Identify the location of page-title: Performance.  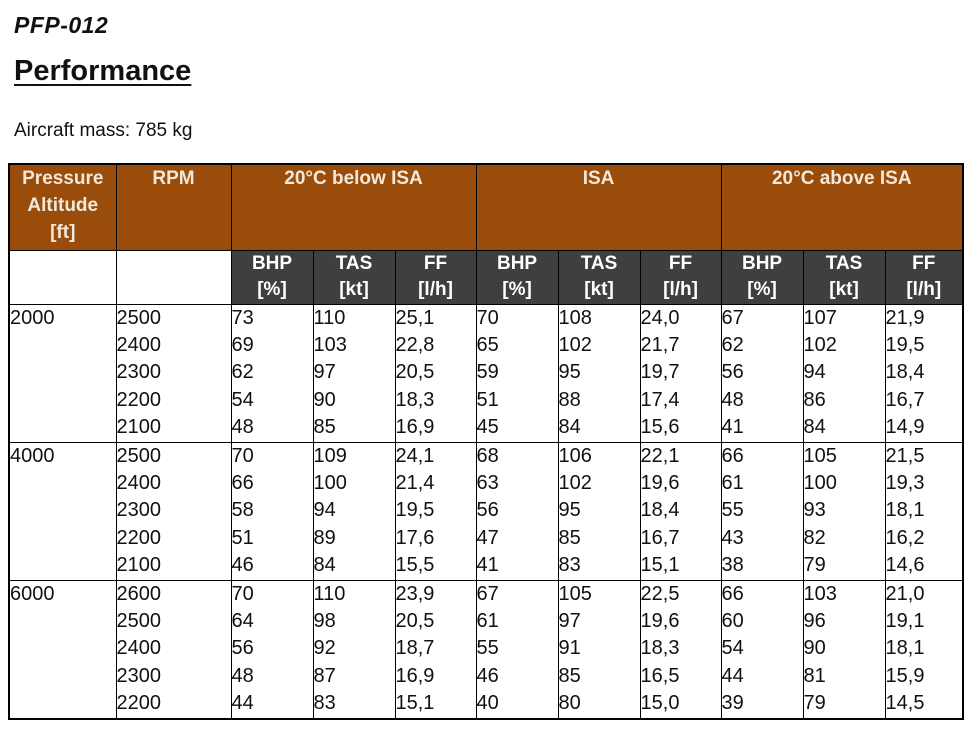
(103, 71).